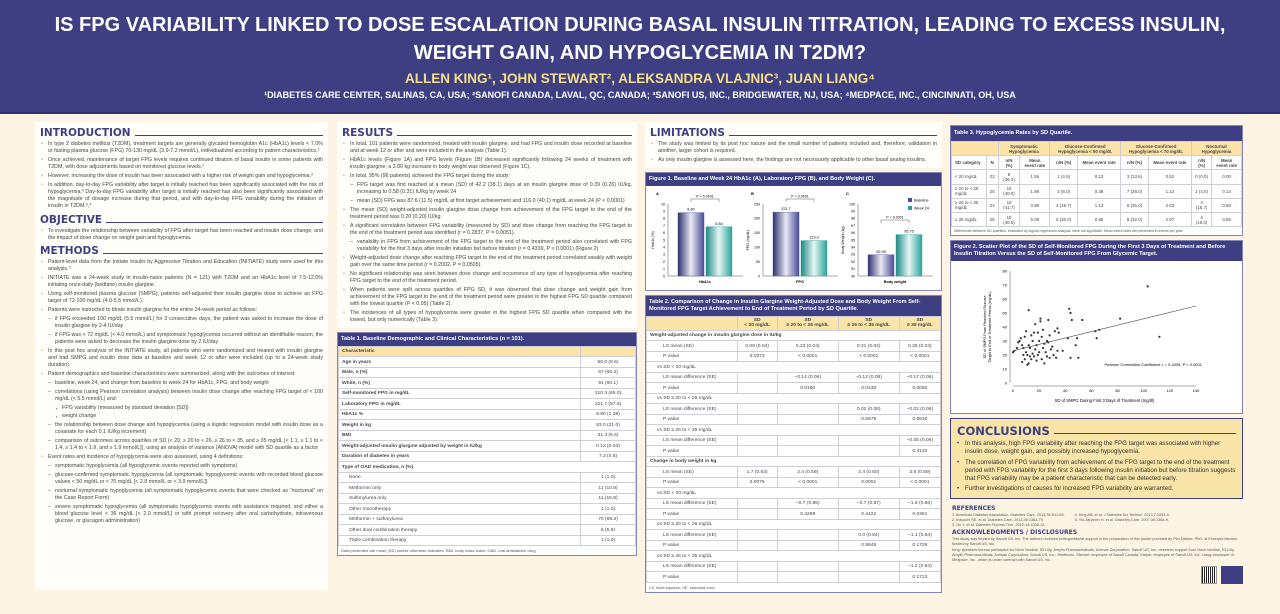 This screenshot has height=614, width=1280. Describe the element at coordinates (920, 323) in the screenshot. I see `column-header: SD ≥ 35 mg/dL` at that location.